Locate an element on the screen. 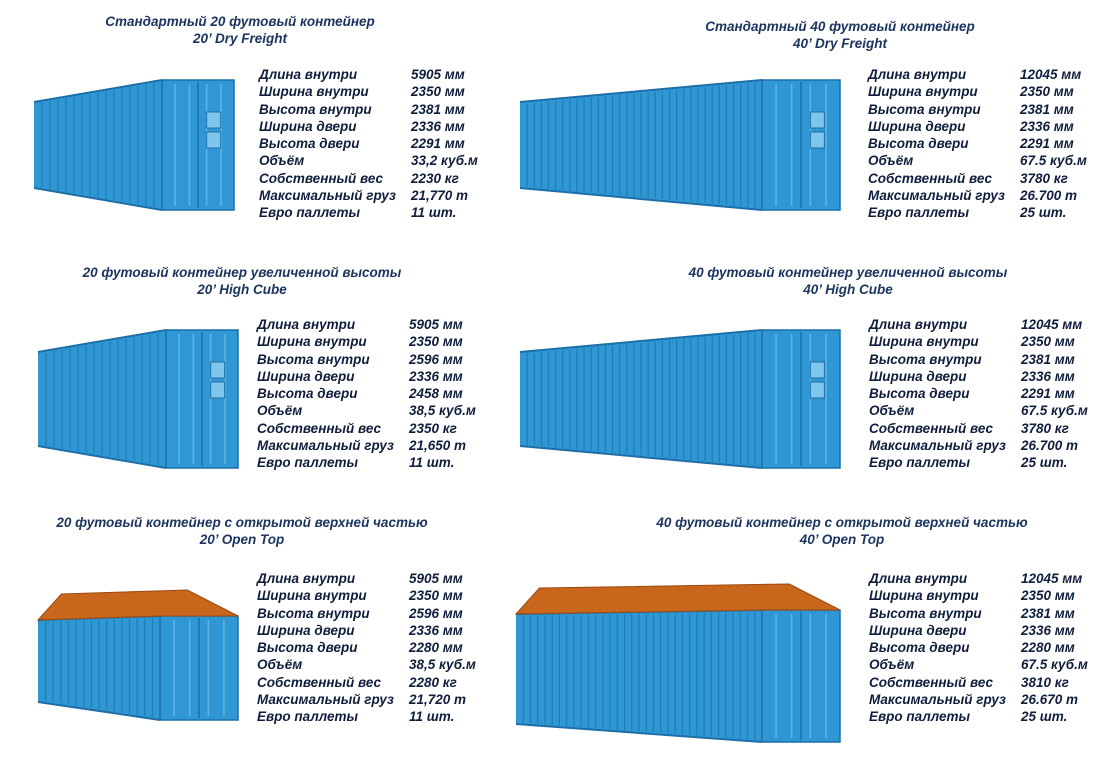  spec-value: 67.5 куб.м is located at coordinates (1053, 161).